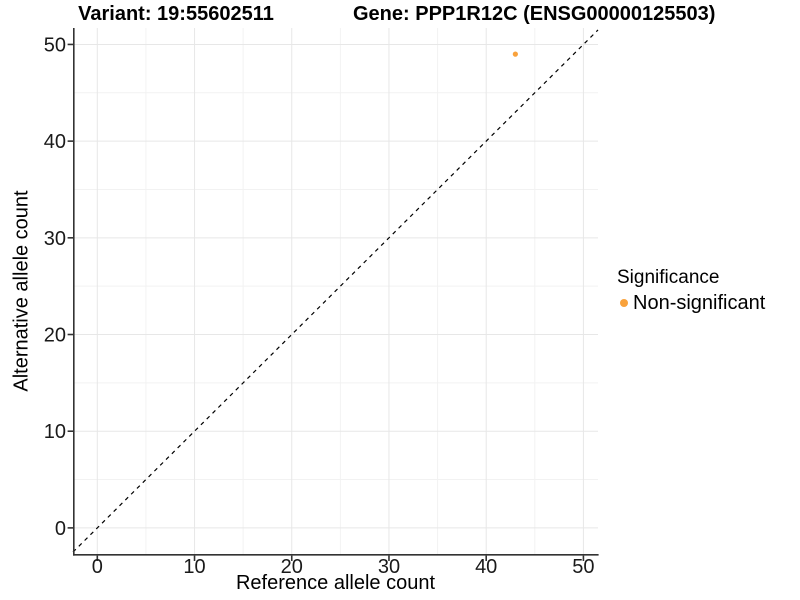 The width and height of the screenshot is (800, 600). Describe the element at coordinates (55, 142) in the screenshot. I see `y-tick-label: 40` at that location.